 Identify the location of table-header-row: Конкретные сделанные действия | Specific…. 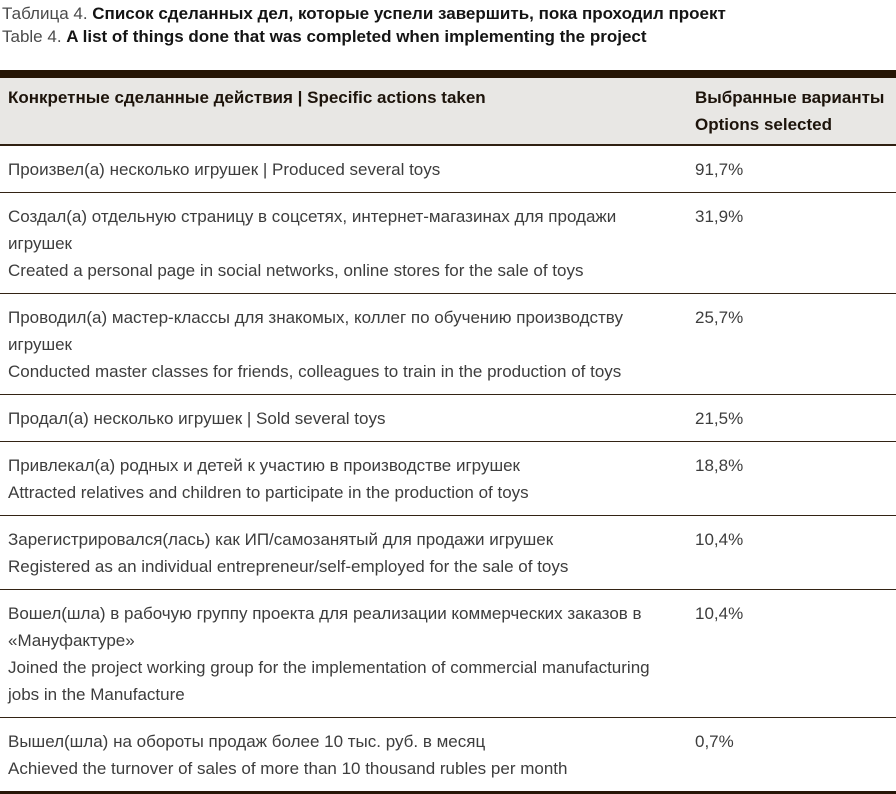
(448, 112).